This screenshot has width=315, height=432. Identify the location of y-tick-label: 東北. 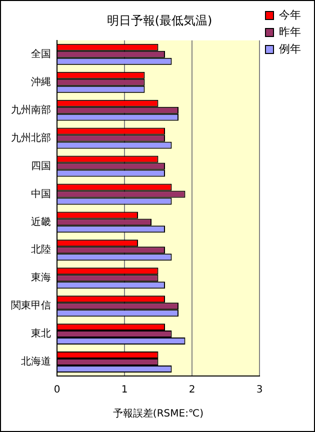
(41, 334).